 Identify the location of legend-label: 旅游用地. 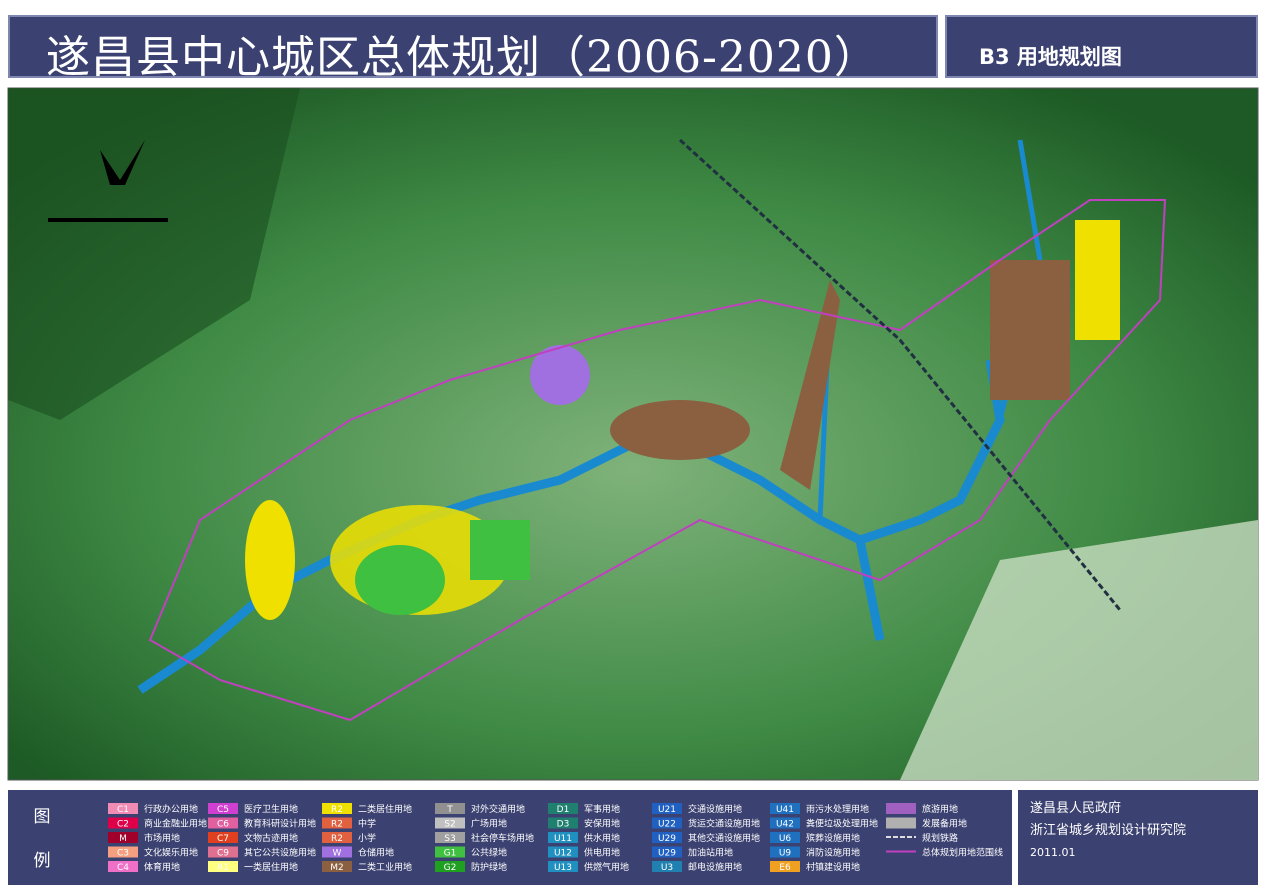
(940, 809).